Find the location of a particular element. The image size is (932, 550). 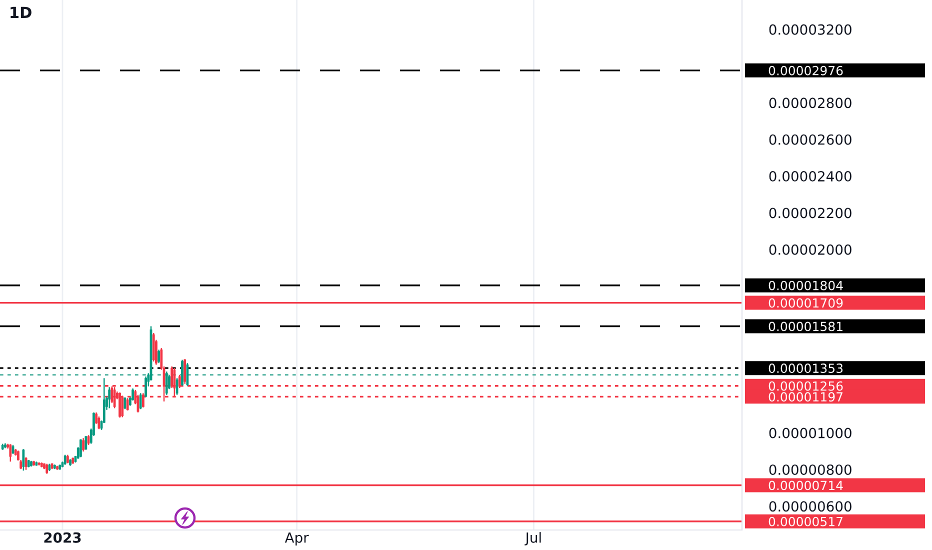

x-tick-label: Jul is located at coordinates (532, 539).